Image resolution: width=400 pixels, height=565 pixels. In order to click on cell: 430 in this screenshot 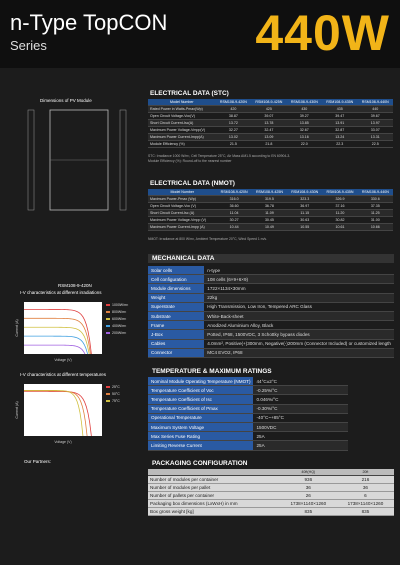, I will do `click(304, 109)`.